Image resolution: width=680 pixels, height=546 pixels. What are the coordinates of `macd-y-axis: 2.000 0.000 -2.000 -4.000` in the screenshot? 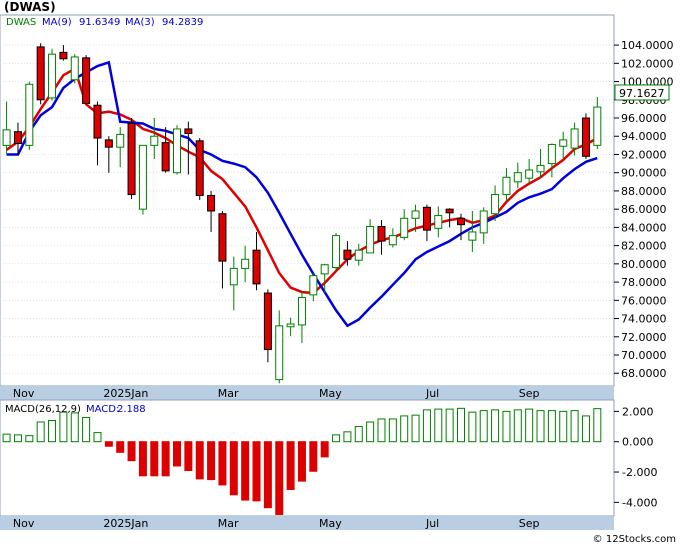 It's located at (635, 457).